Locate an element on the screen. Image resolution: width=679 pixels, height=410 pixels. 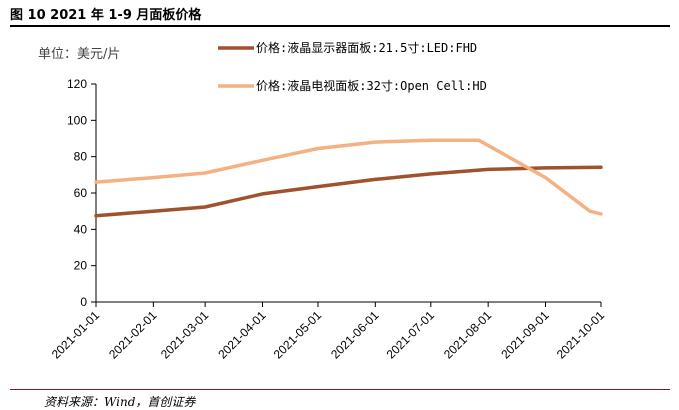
y-tick-label: 40 is located at coordinates (81, 229).